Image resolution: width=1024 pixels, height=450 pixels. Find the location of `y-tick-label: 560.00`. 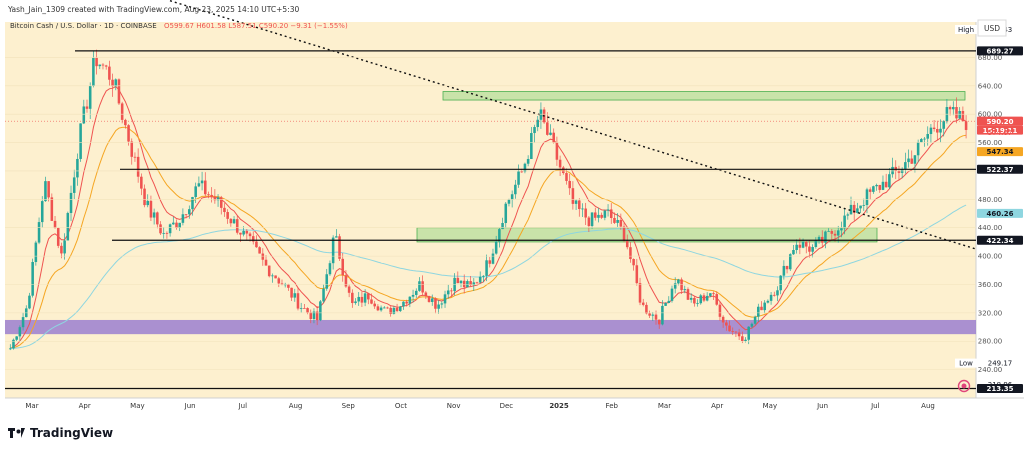

y-tick-label: 560.00 is located at coordinates (990, 143).